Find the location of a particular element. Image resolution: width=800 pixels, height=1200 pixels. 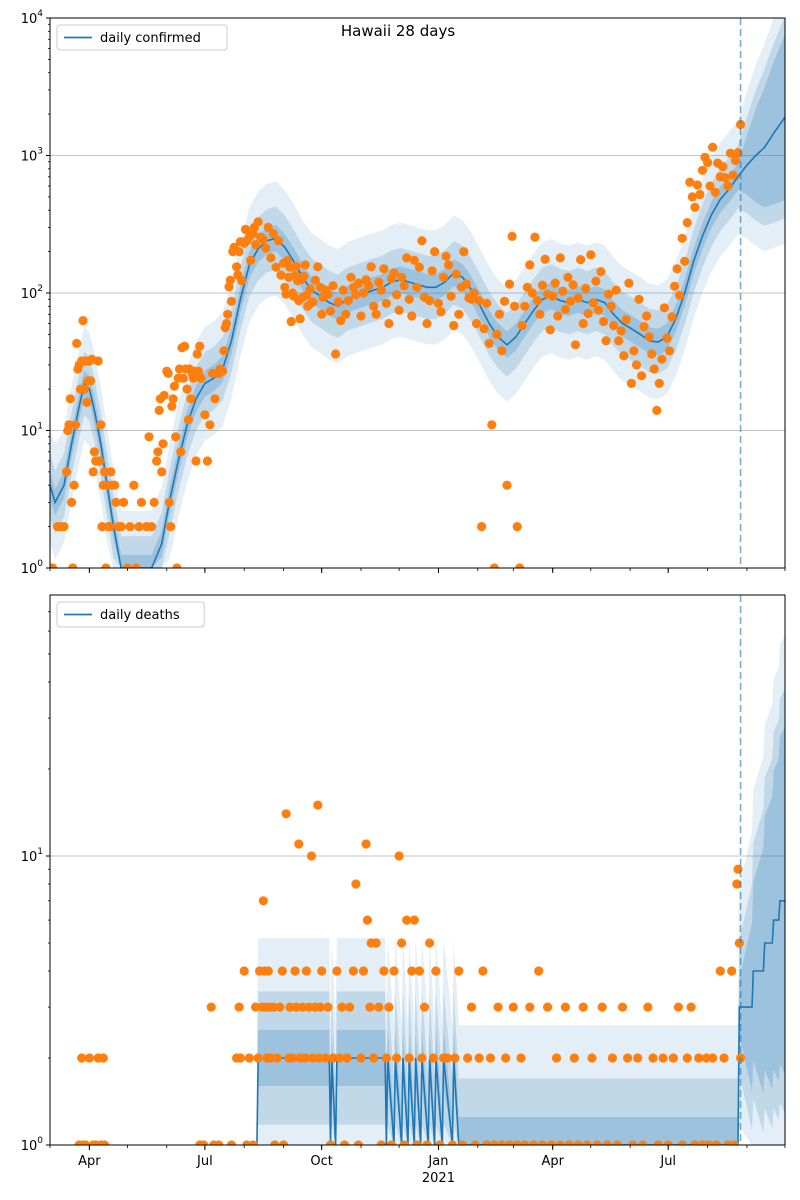

legend-frame is located at coordinates (130, 614).